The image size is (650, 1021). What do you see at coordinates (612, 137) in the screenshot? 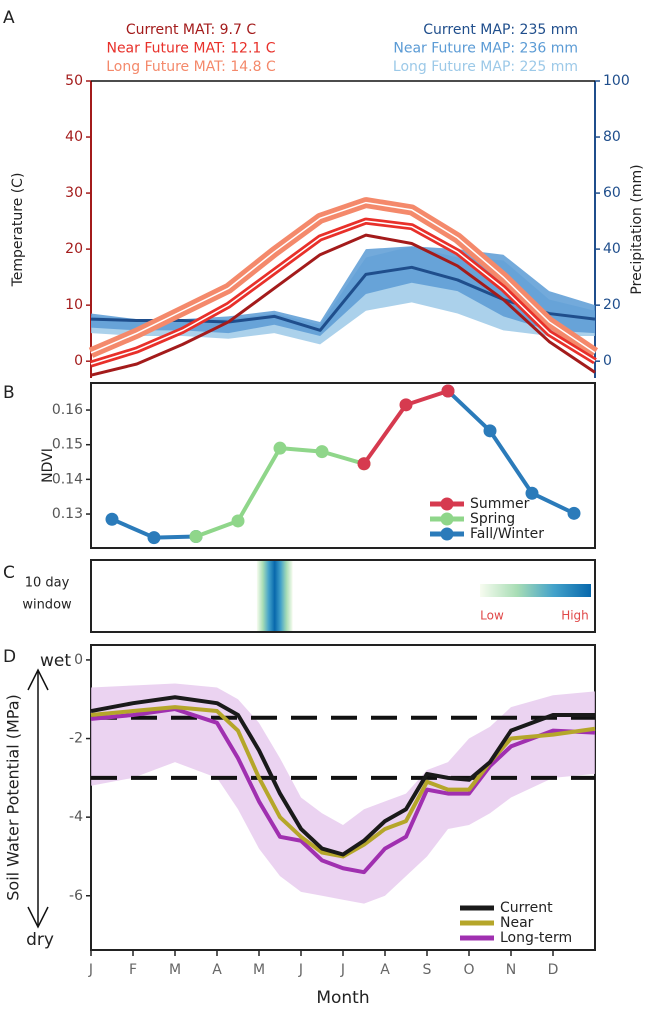
I see `y2-tick-label: 80` at bounding box center [612, 137].